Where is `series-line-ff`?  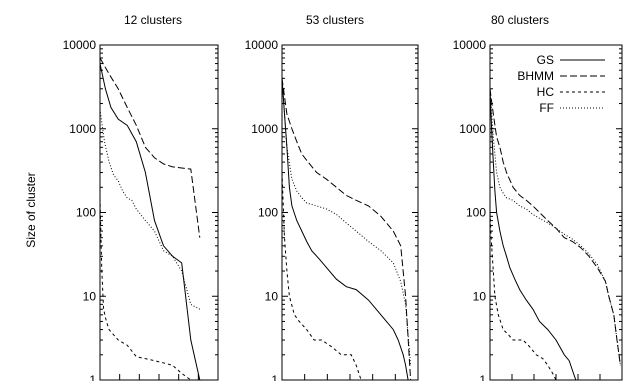 series-line-ff is located at coordinates (150, 209).